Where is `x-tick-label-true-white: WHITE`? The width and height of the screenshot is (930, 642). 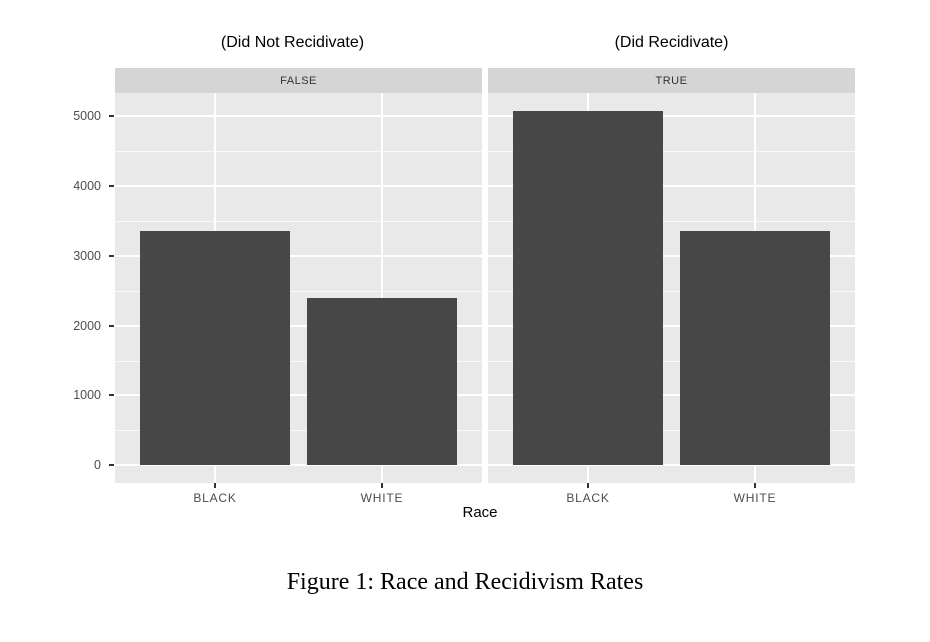
x-tick-label-true-white: WHITE is located at coordinates (755, 498).